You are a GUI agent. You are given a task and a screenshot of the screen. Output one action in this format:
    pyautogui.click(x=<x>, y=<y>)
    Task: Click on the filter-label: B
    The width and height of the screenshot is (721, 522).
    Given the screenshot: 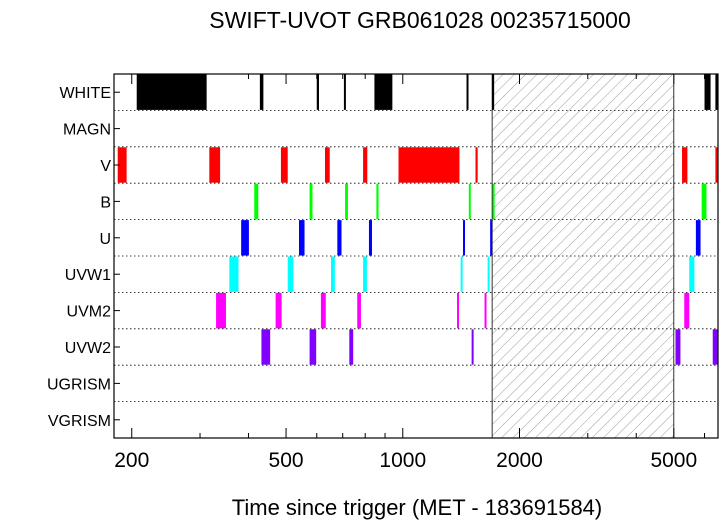 What is the action you would take?
    pyautogui.click(x=105, y=202)
    